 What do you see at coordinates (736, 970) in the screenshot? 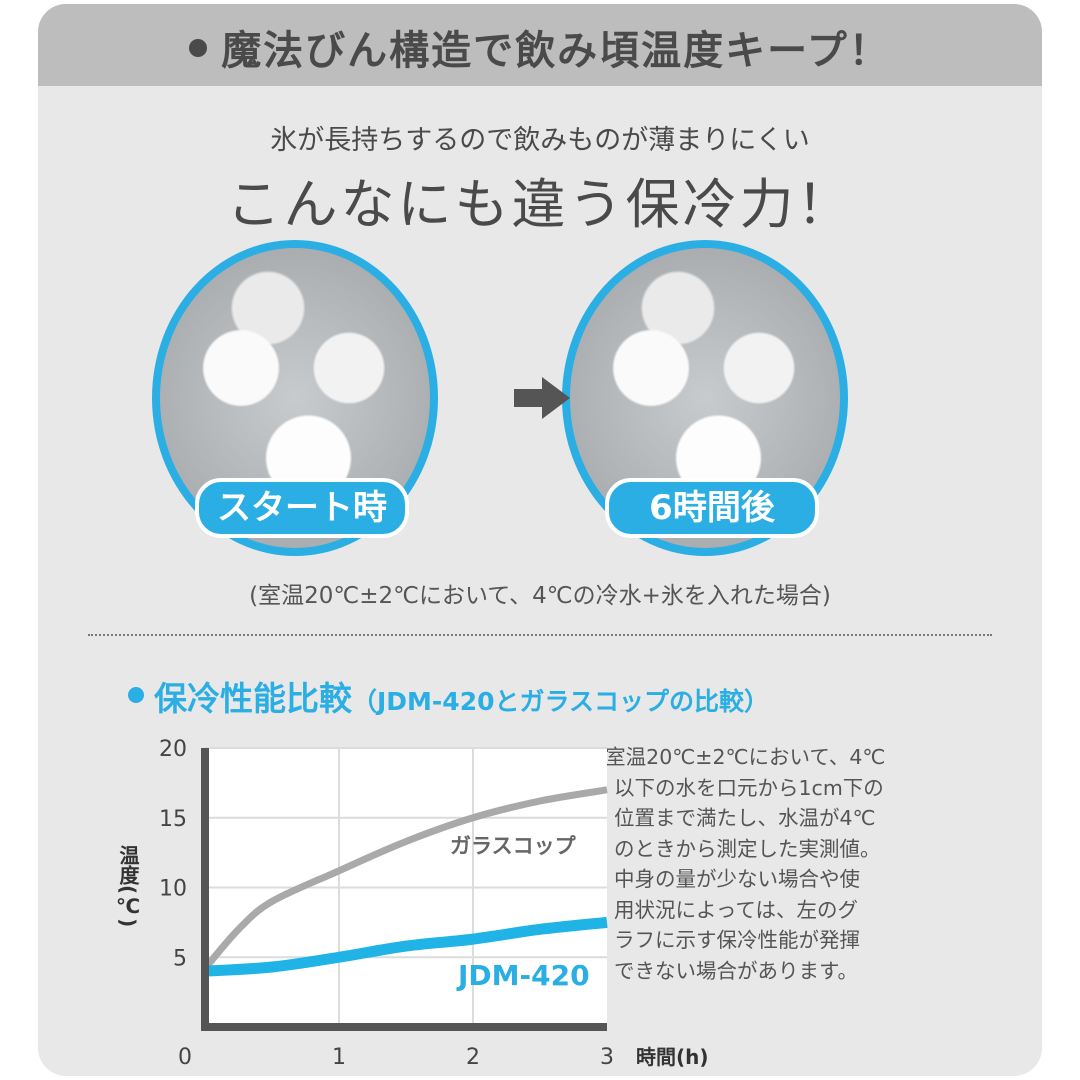
I see `footnote-line: できない場合があります。` at bounding box center [736, 970].